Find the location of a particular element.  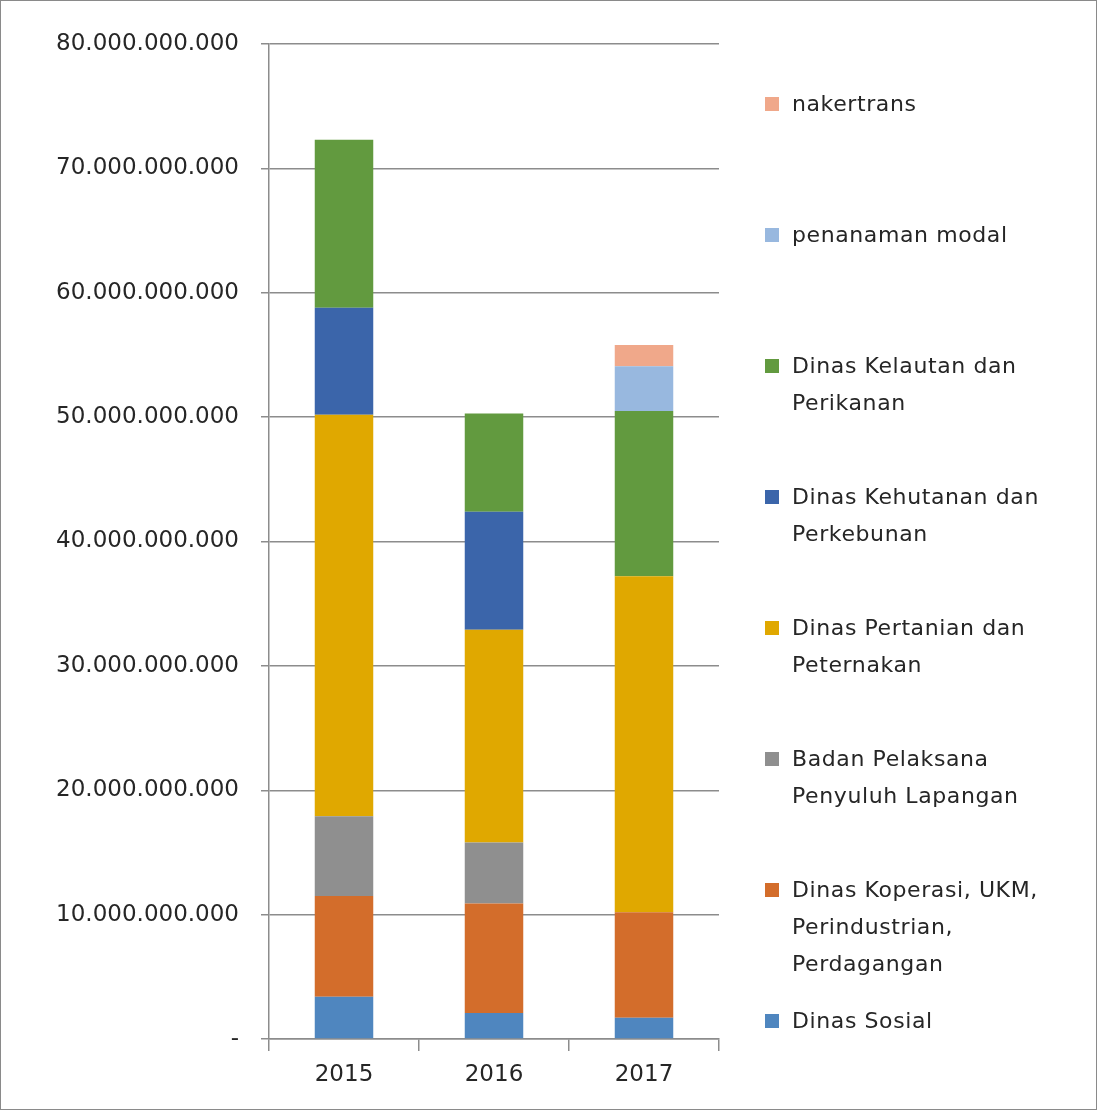

y-tick-label: 40.000.000.000 is located at coordinates (147, 539).